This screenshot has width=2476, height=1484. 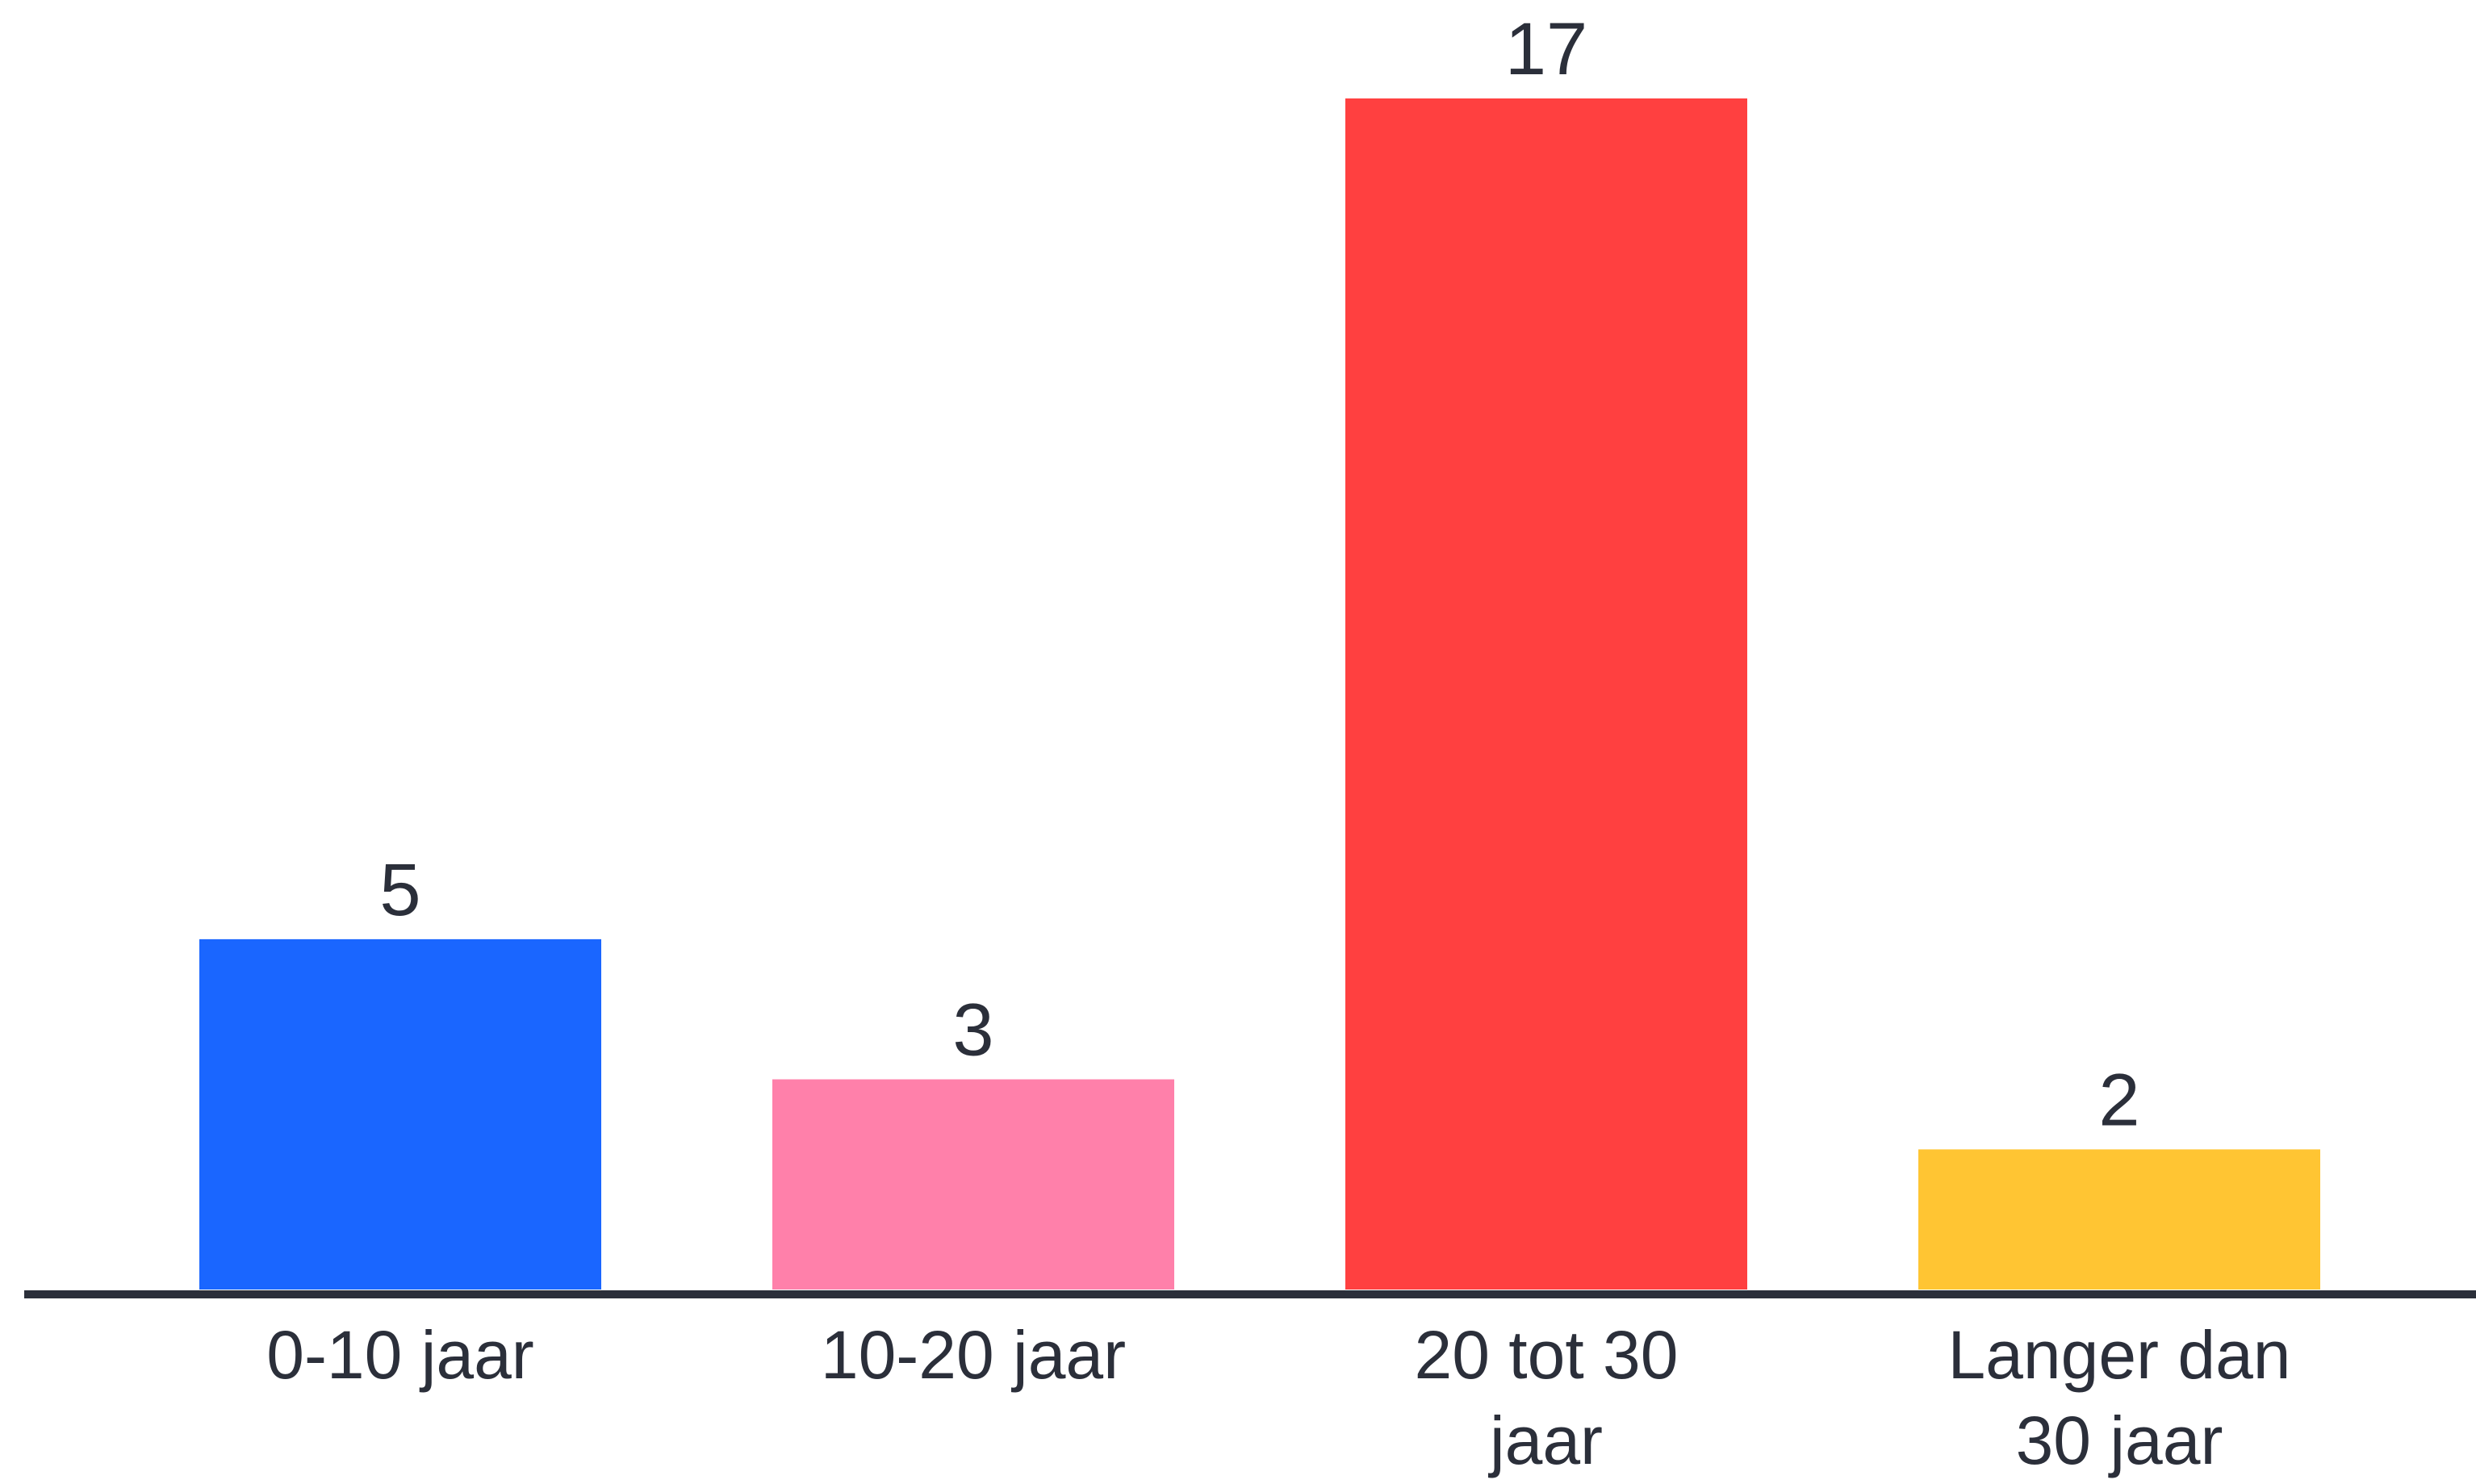 What do you see at coordinates (2118, 1100) in the screenshot?
I see `data-label-4: 2` at bounding box center [2118, 1100].